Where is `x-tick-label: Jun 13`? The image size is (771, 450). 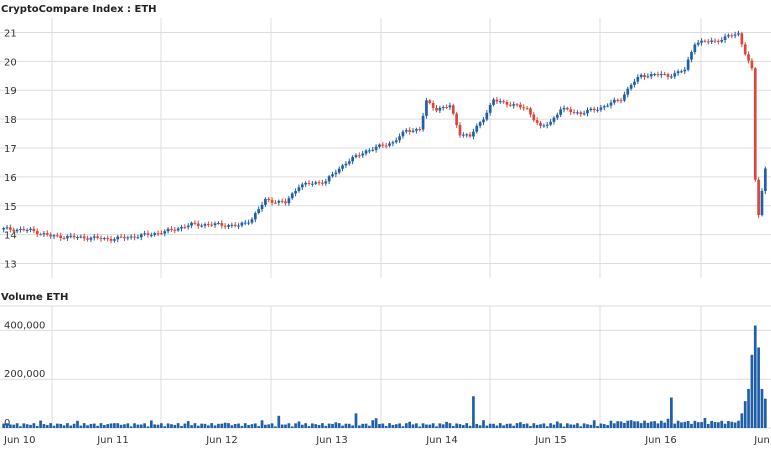
x-tick-label: Jun 13 is located at coordinates (331, 440).